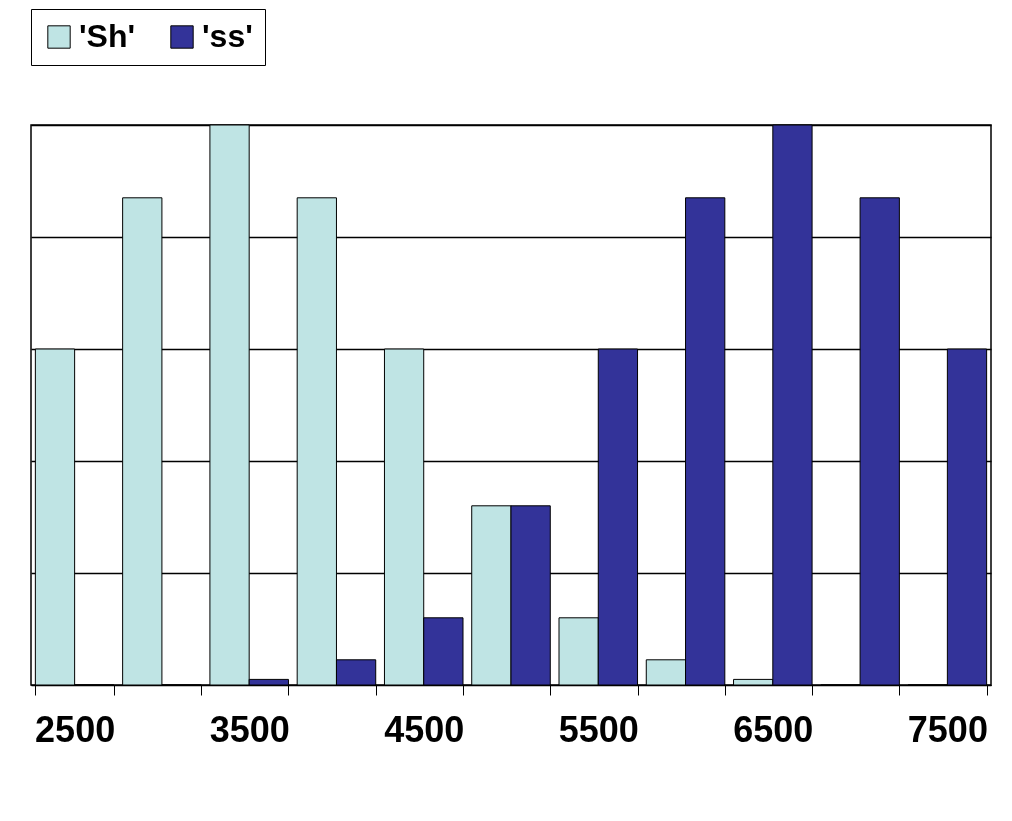 The width and height of the screenshot is (1012, 821). What do you see at coordinates (947, 729) in the screenshot?
I see `x-tick-label: 7500` at bounding box center [947, 729].